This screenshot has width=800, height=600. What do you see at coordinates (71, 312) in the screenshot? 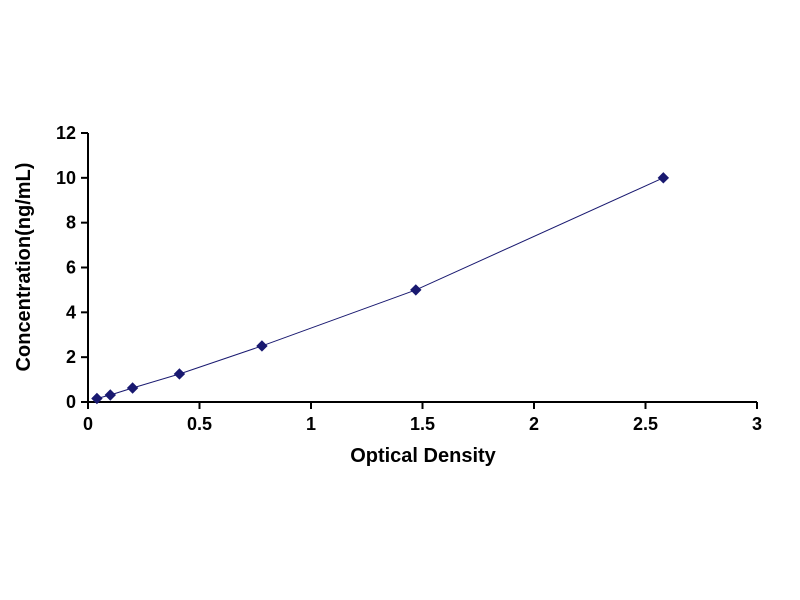
I see `y-tick-label: 4` at bounding box center [71, 312].